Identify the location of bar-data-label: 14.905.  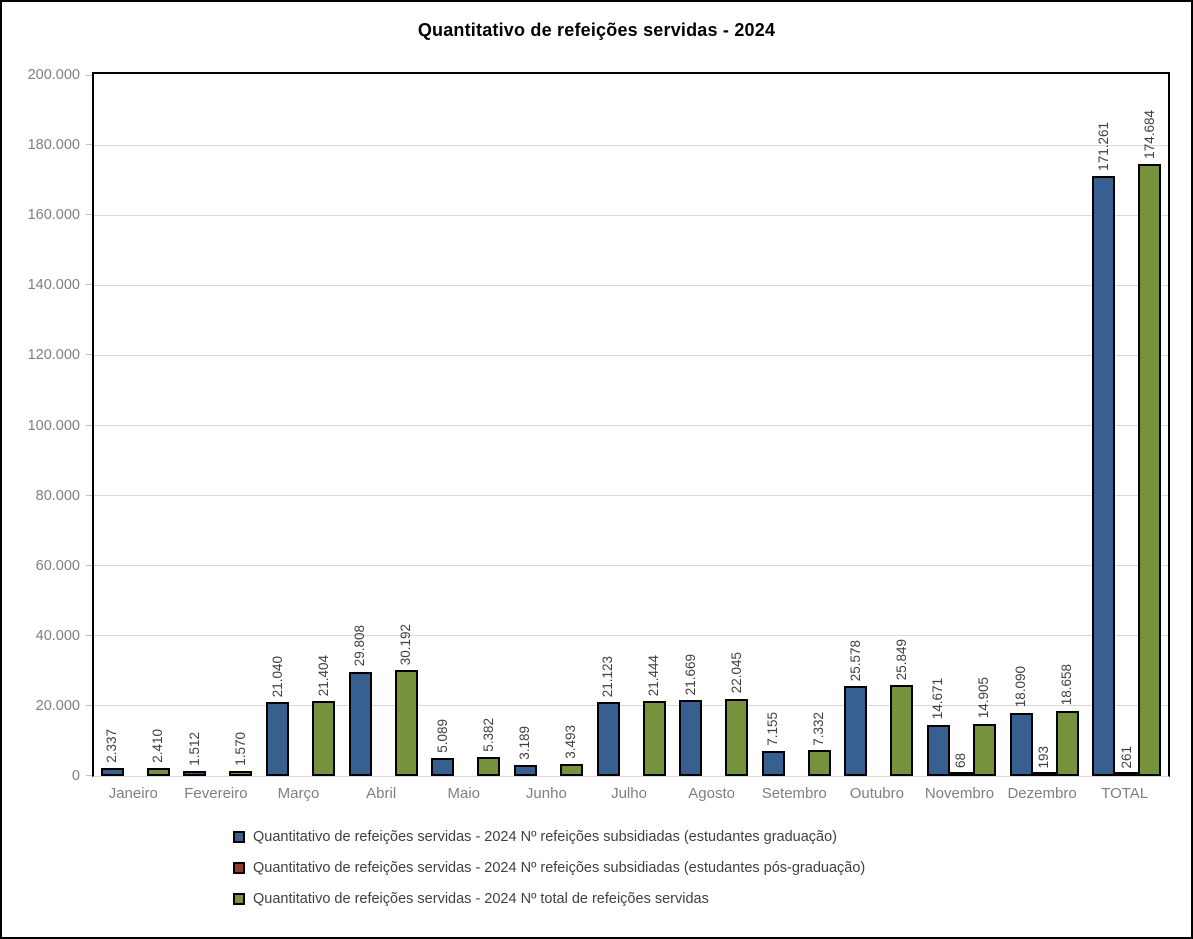
(984, 698).